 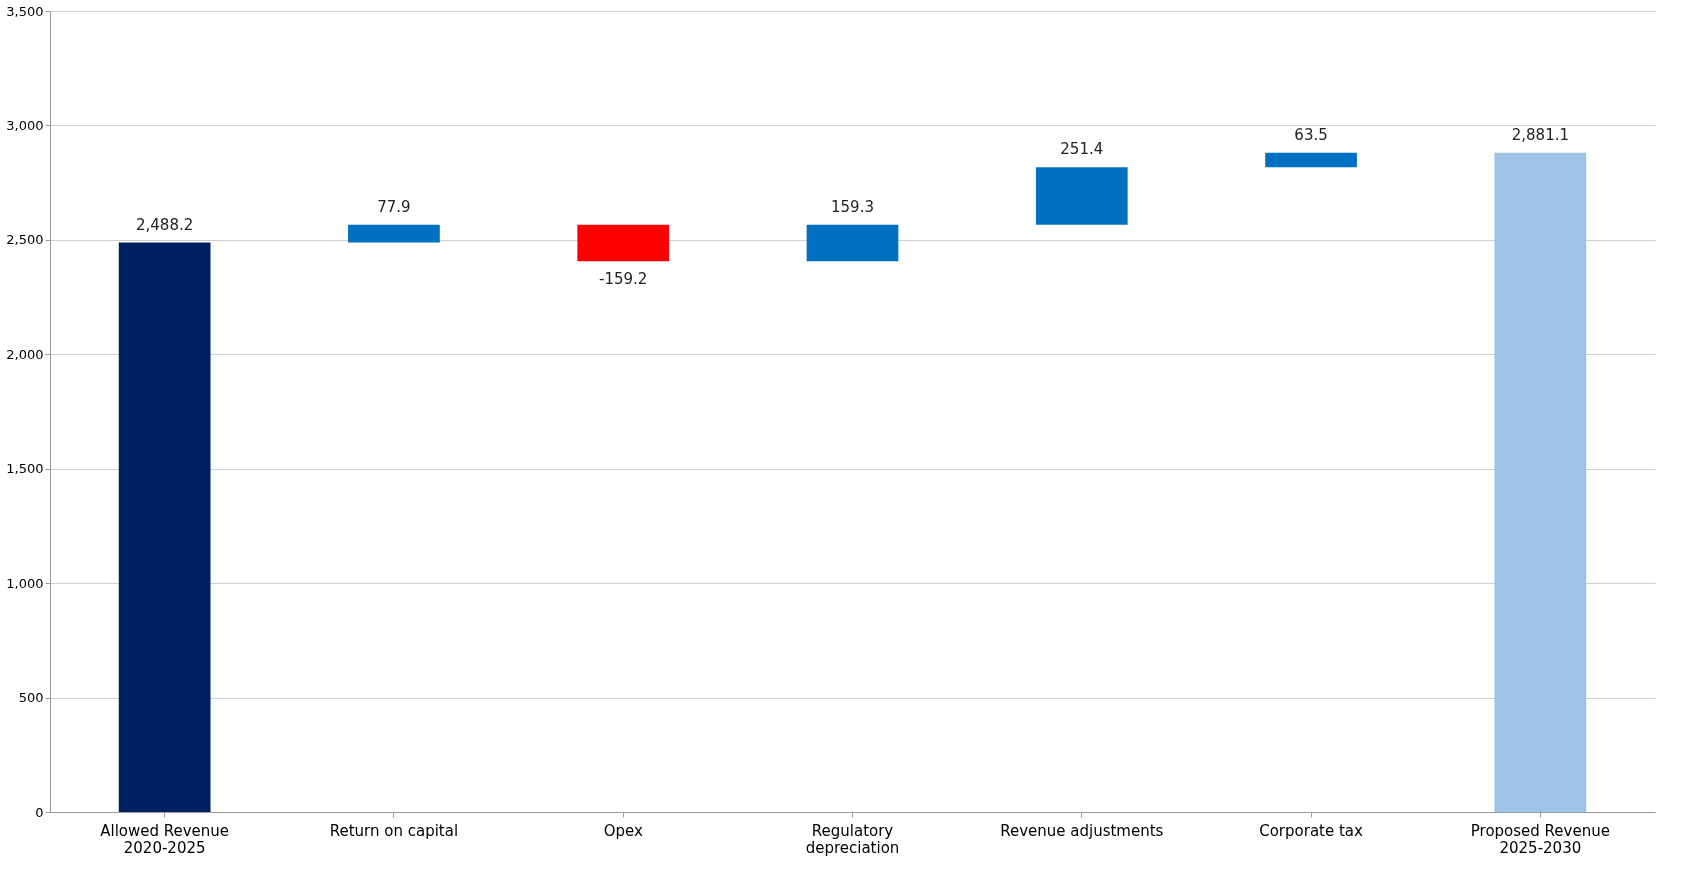 I want to click on data-label: 2,881.1, so click(x=1540, y=134).